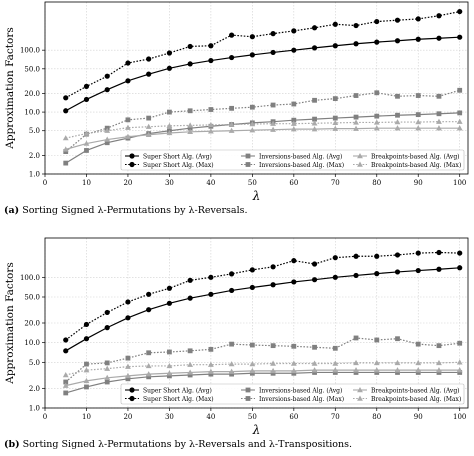 This screenshot has width=474, height=456. Describe the element at coordinates (127, 417) in the screenshot. I see `chart-b-xtick-label-2: 20` at that location.